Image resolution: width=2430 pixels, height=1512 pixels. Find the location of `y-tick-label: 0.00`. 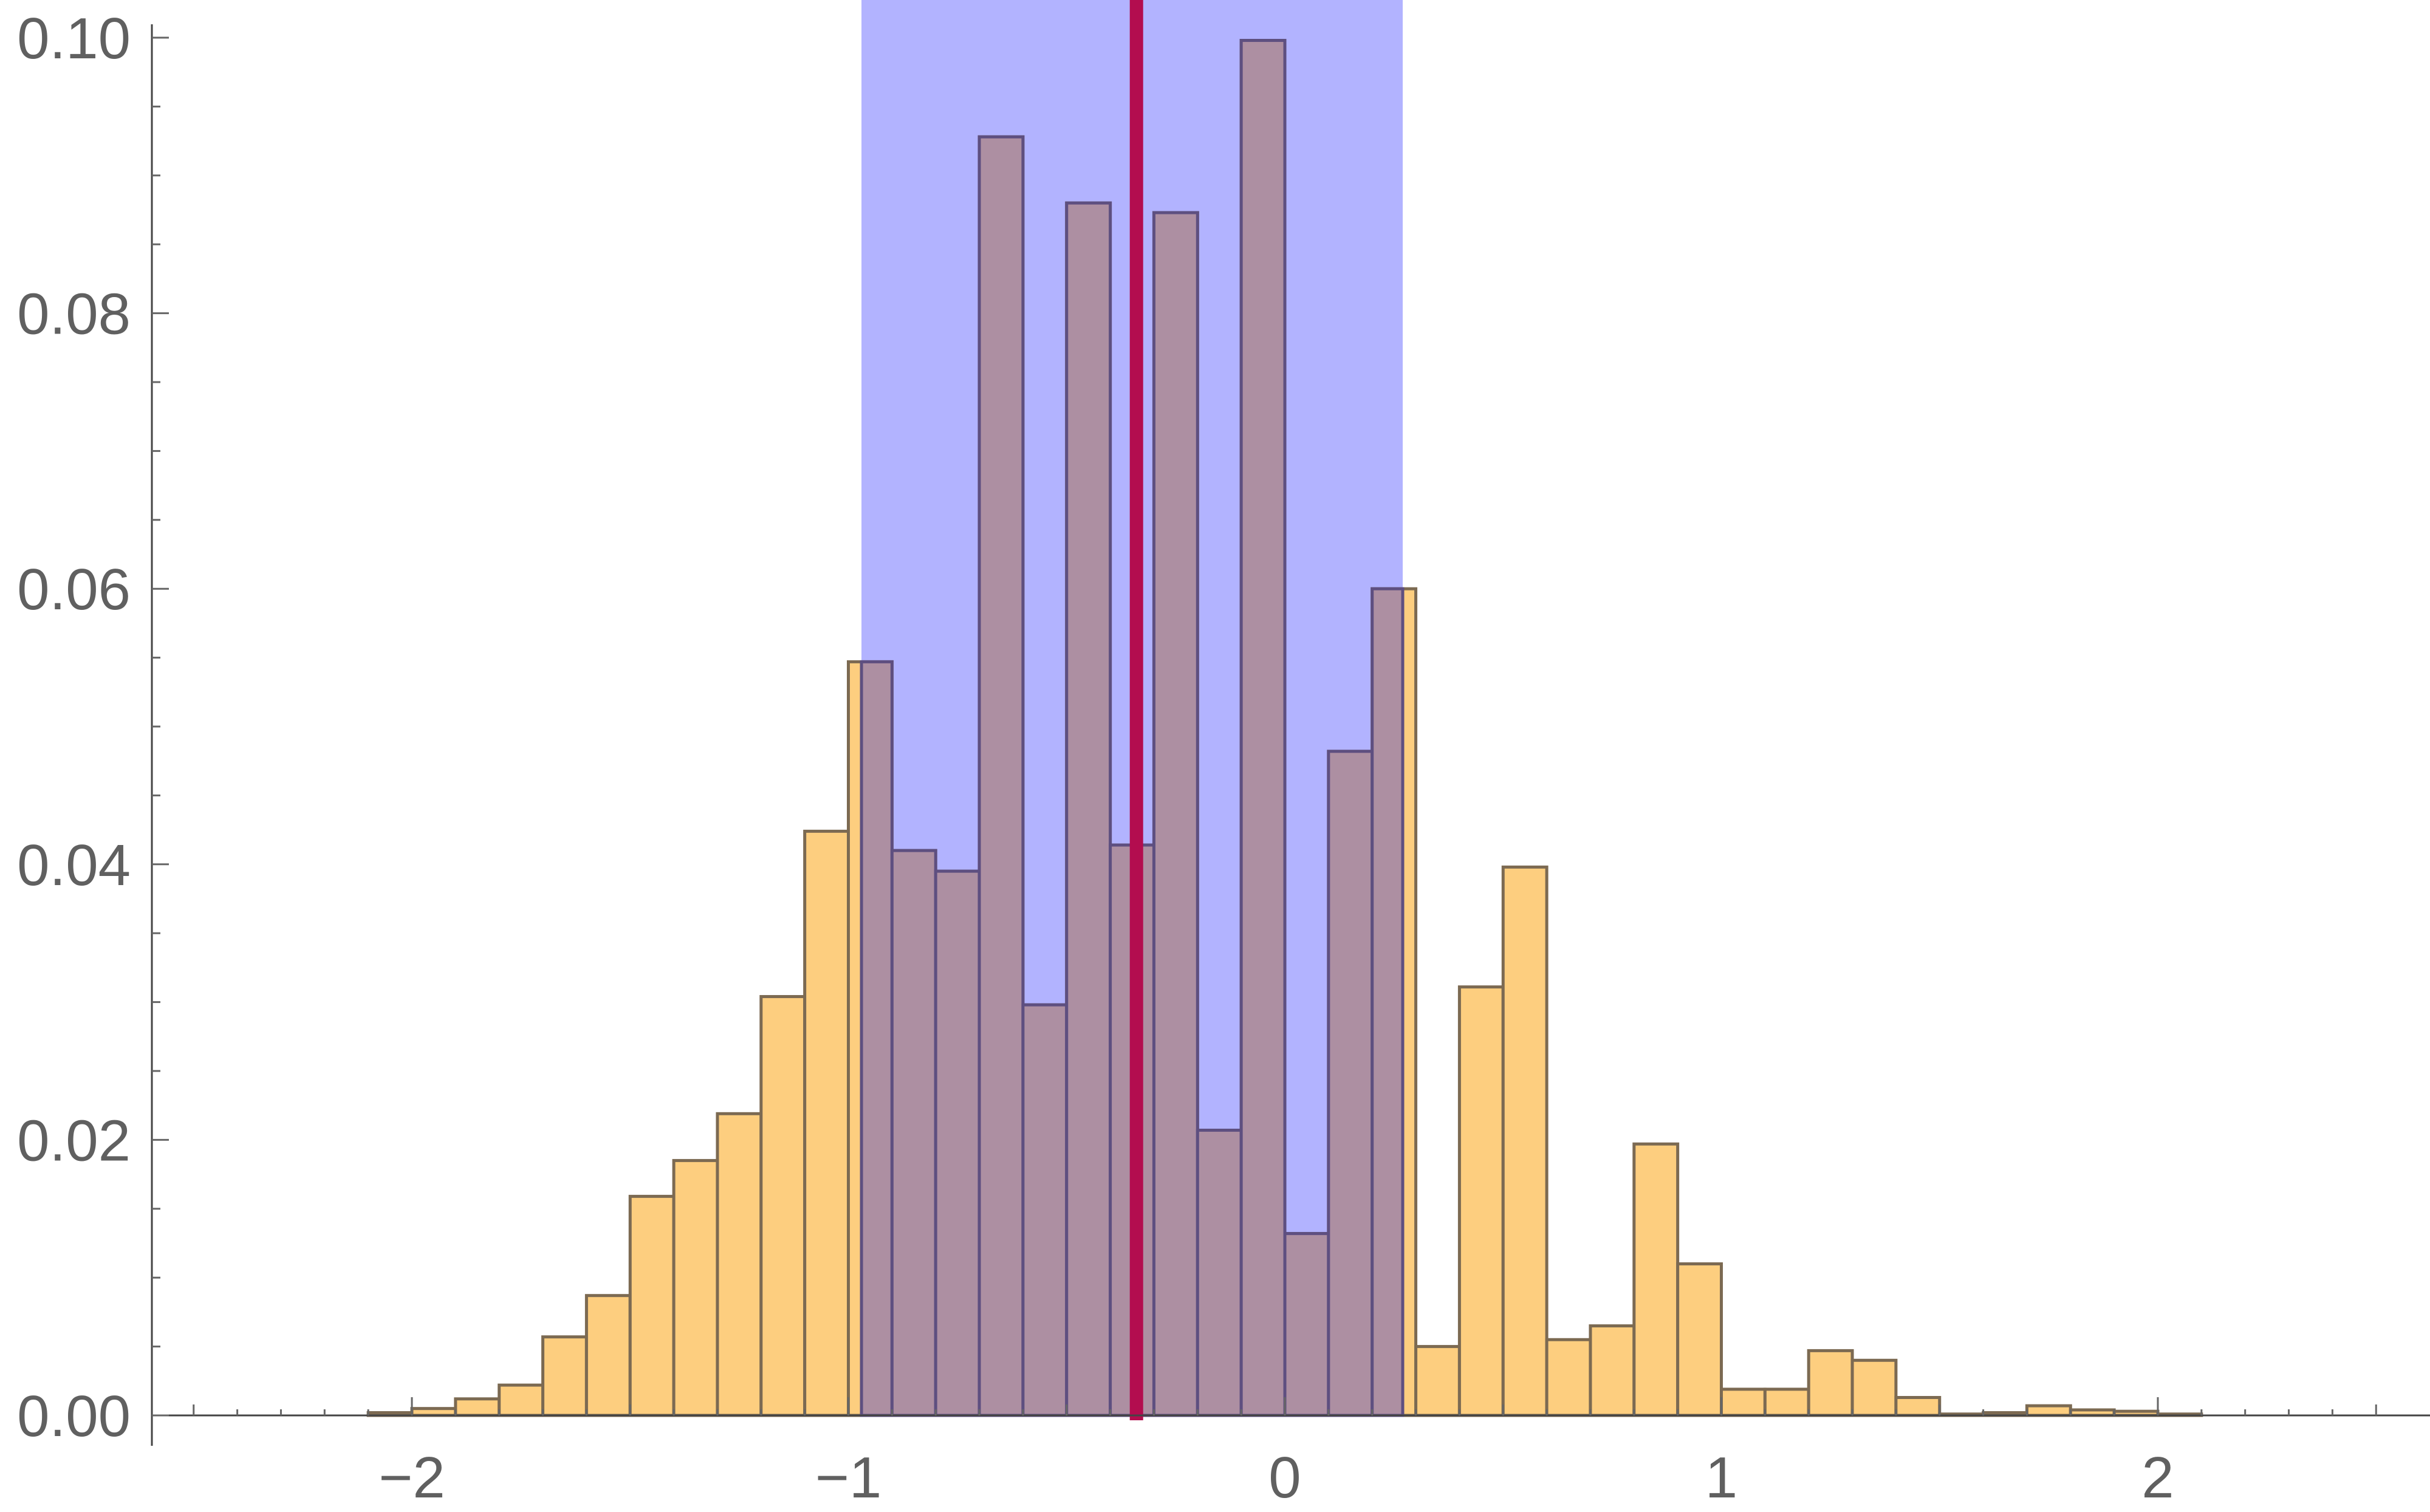

y-tick-label: 0.00 is located at coordinates (74, 1416).